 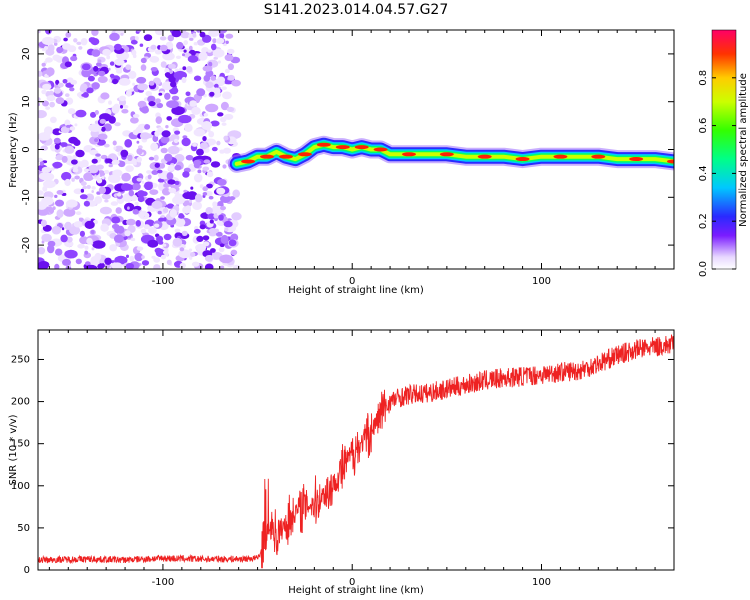 I want to click on colorbar-ticks: 0.0 0.2 0.4 0.6 0.8, so click(x=717, y=173).